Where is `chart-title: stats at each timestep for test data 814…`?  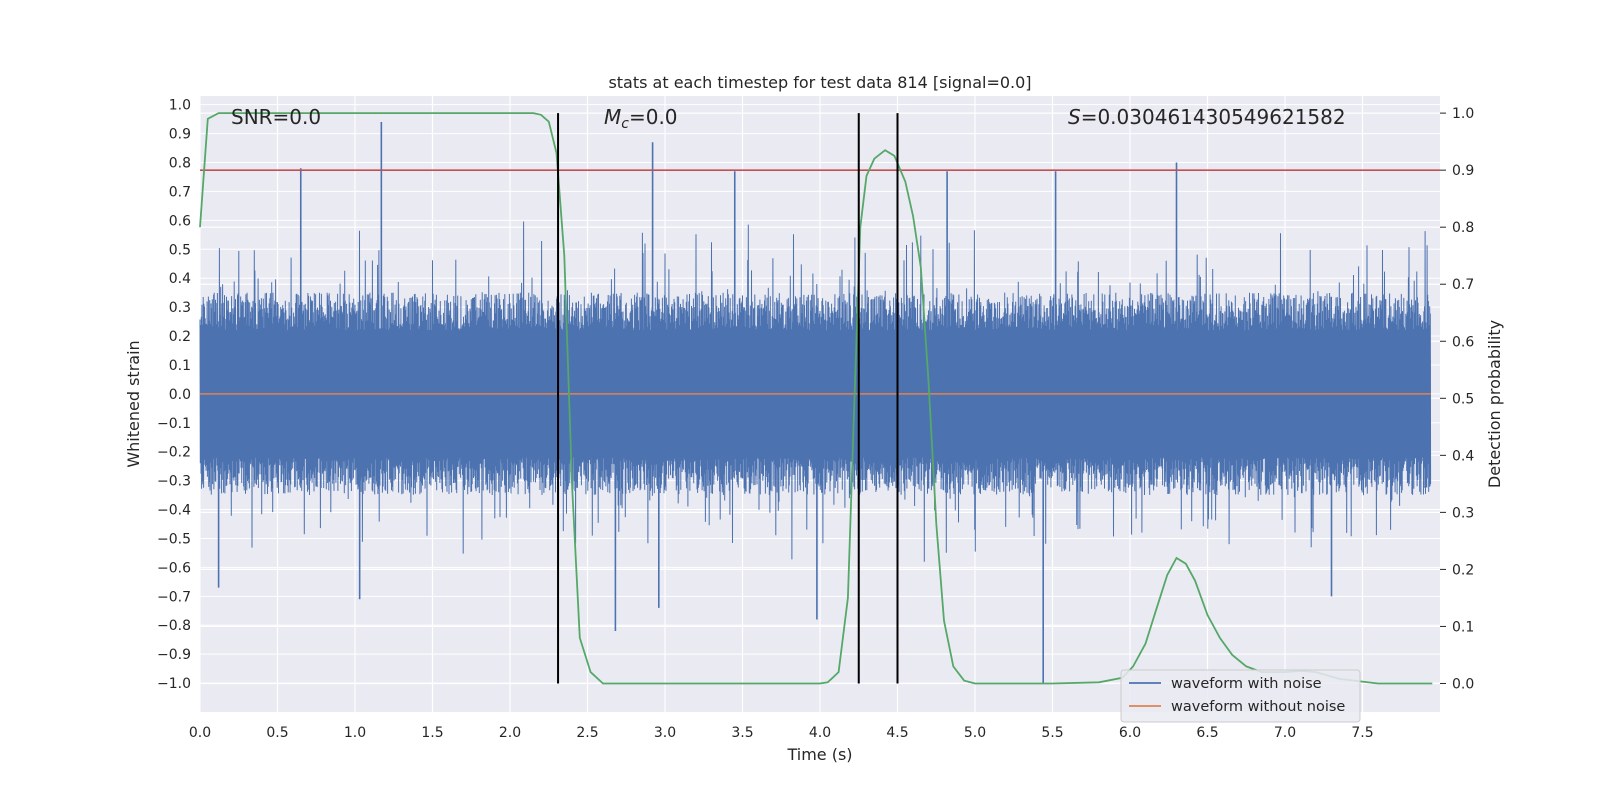
chart-title: stats at each timestep for test data 814… is located at coordinates (819, 82).